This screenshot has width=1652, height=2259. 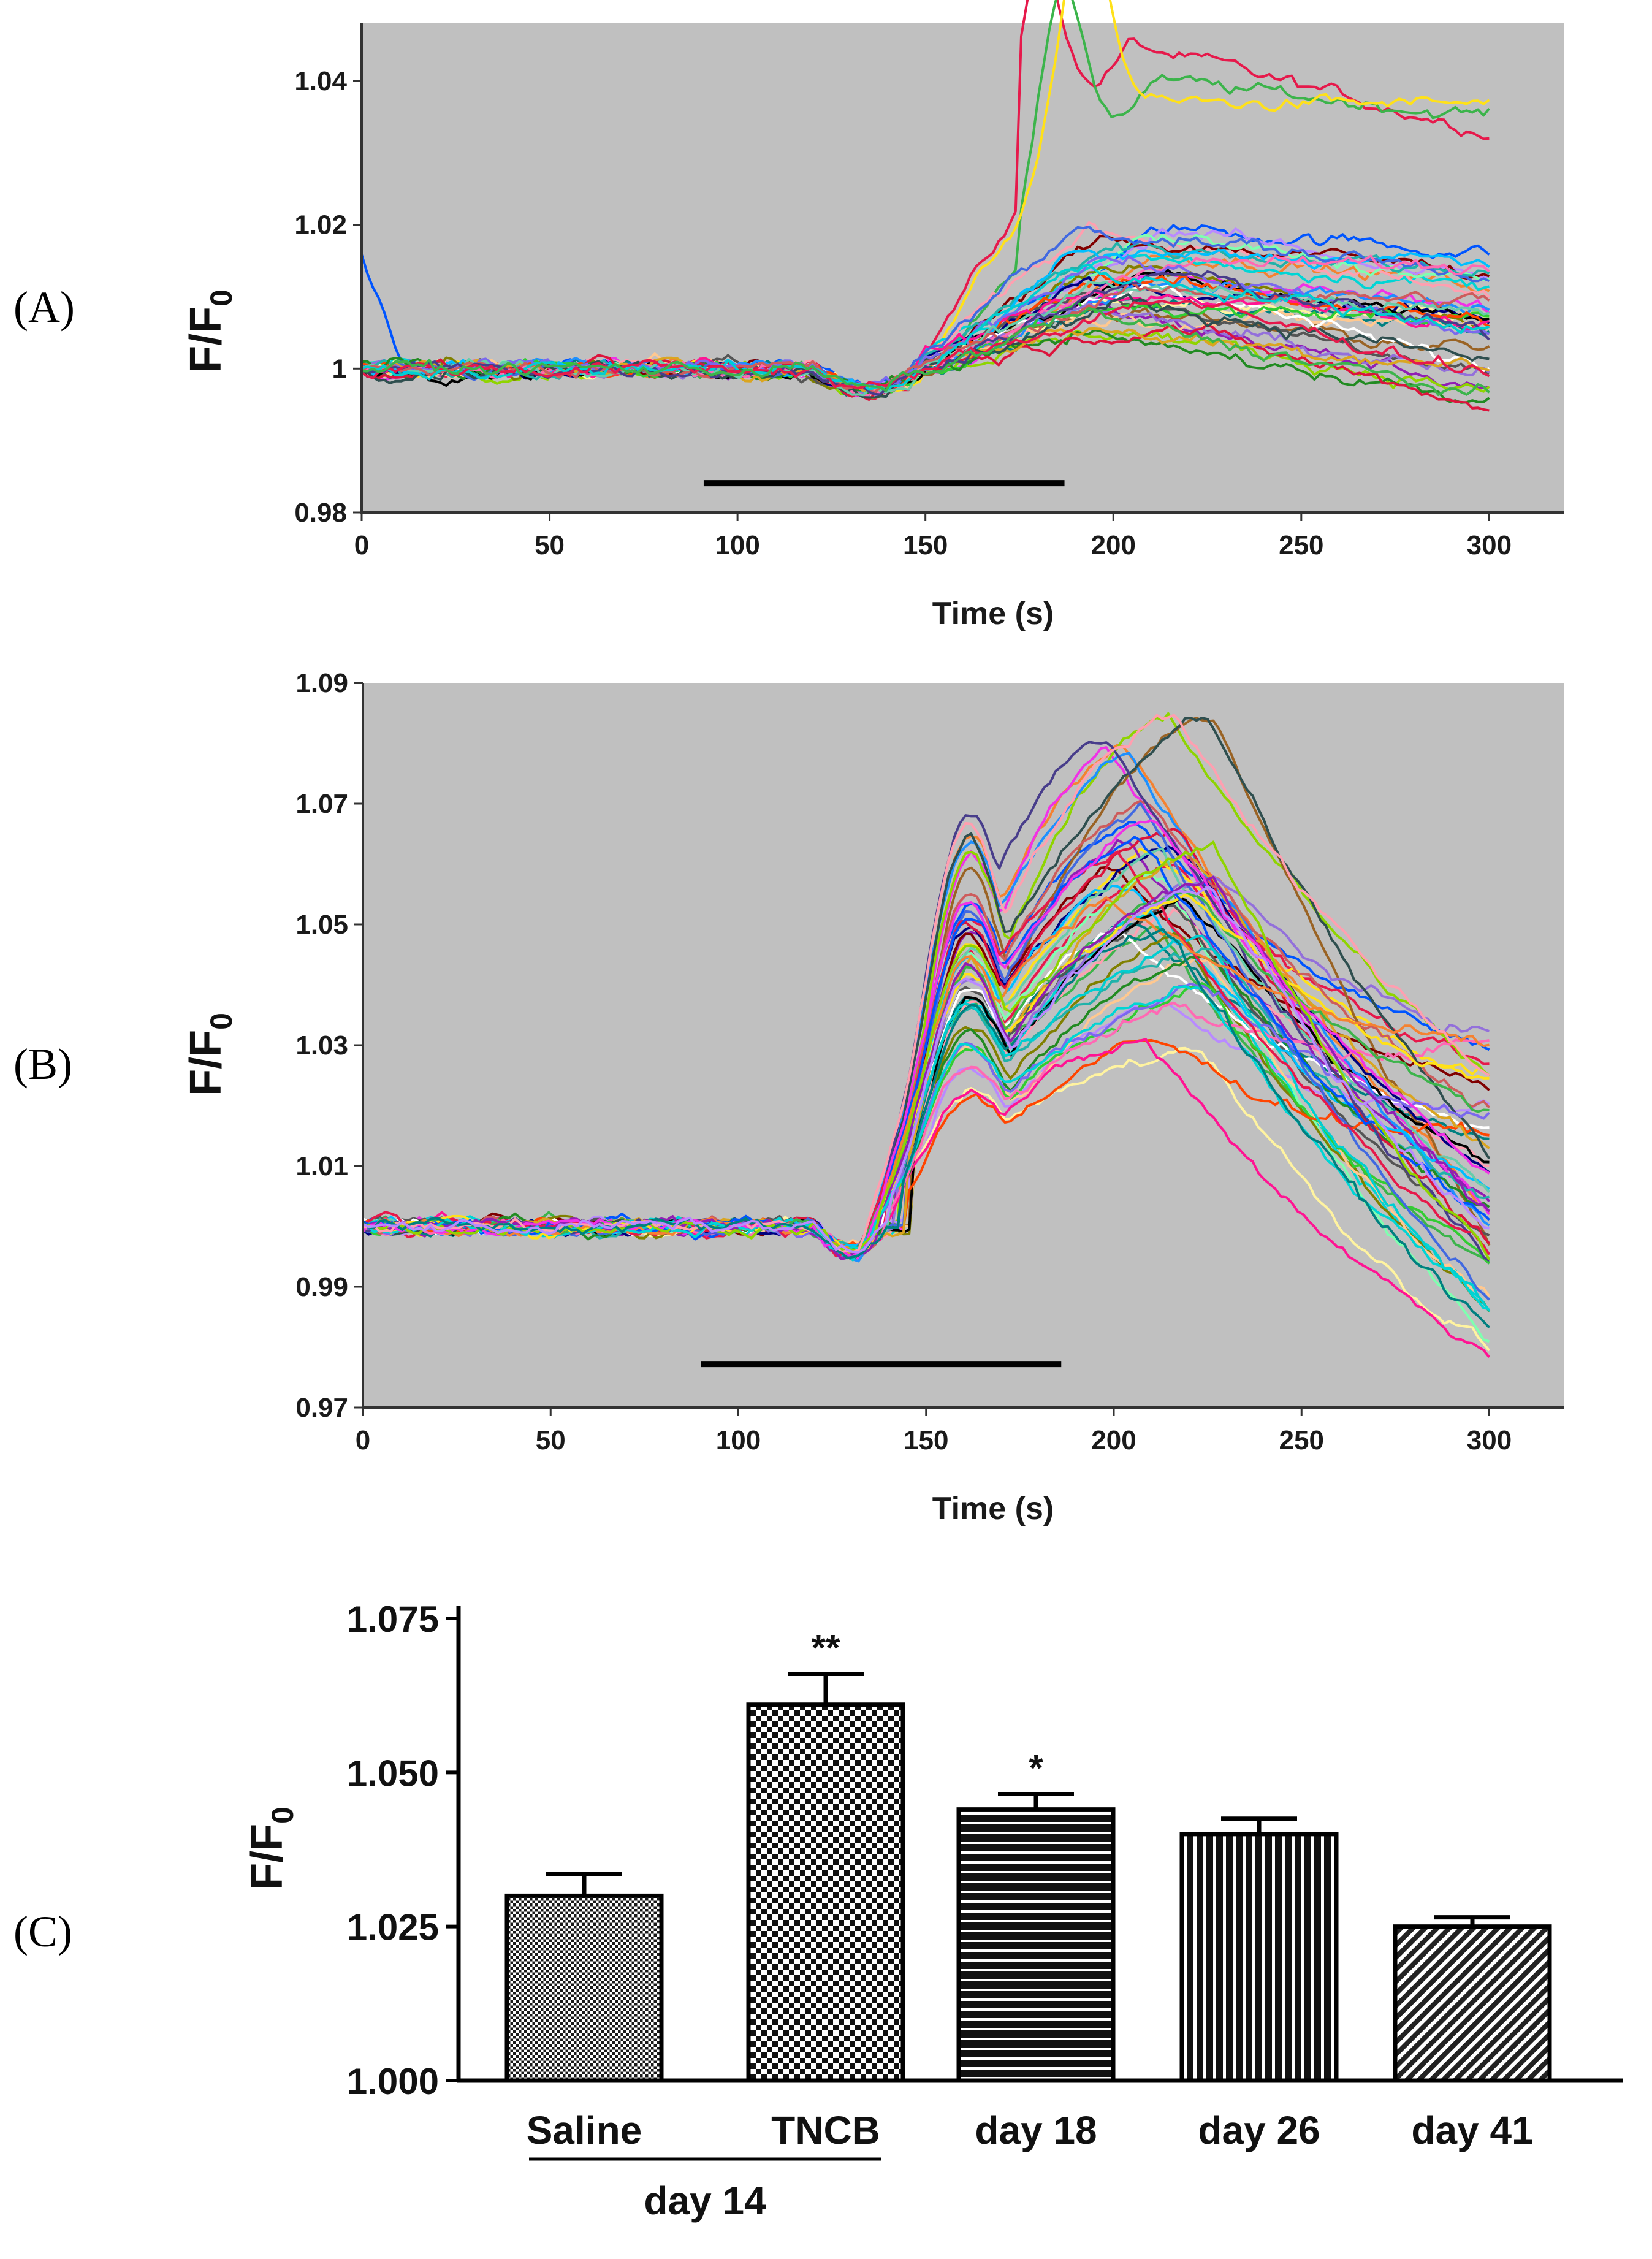 What do you see at coordinates (322, 1166) in the screenshot?
I see `y-tick-label: 1.01` at bounding box center [322, 1166].